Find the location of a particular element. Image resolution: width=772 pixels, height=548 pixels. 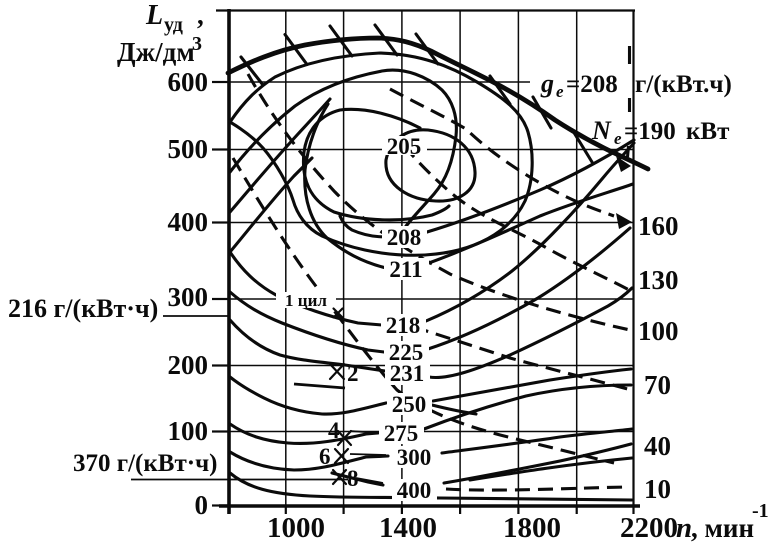

svg-text: 205 is located at coordinates (404, 146).